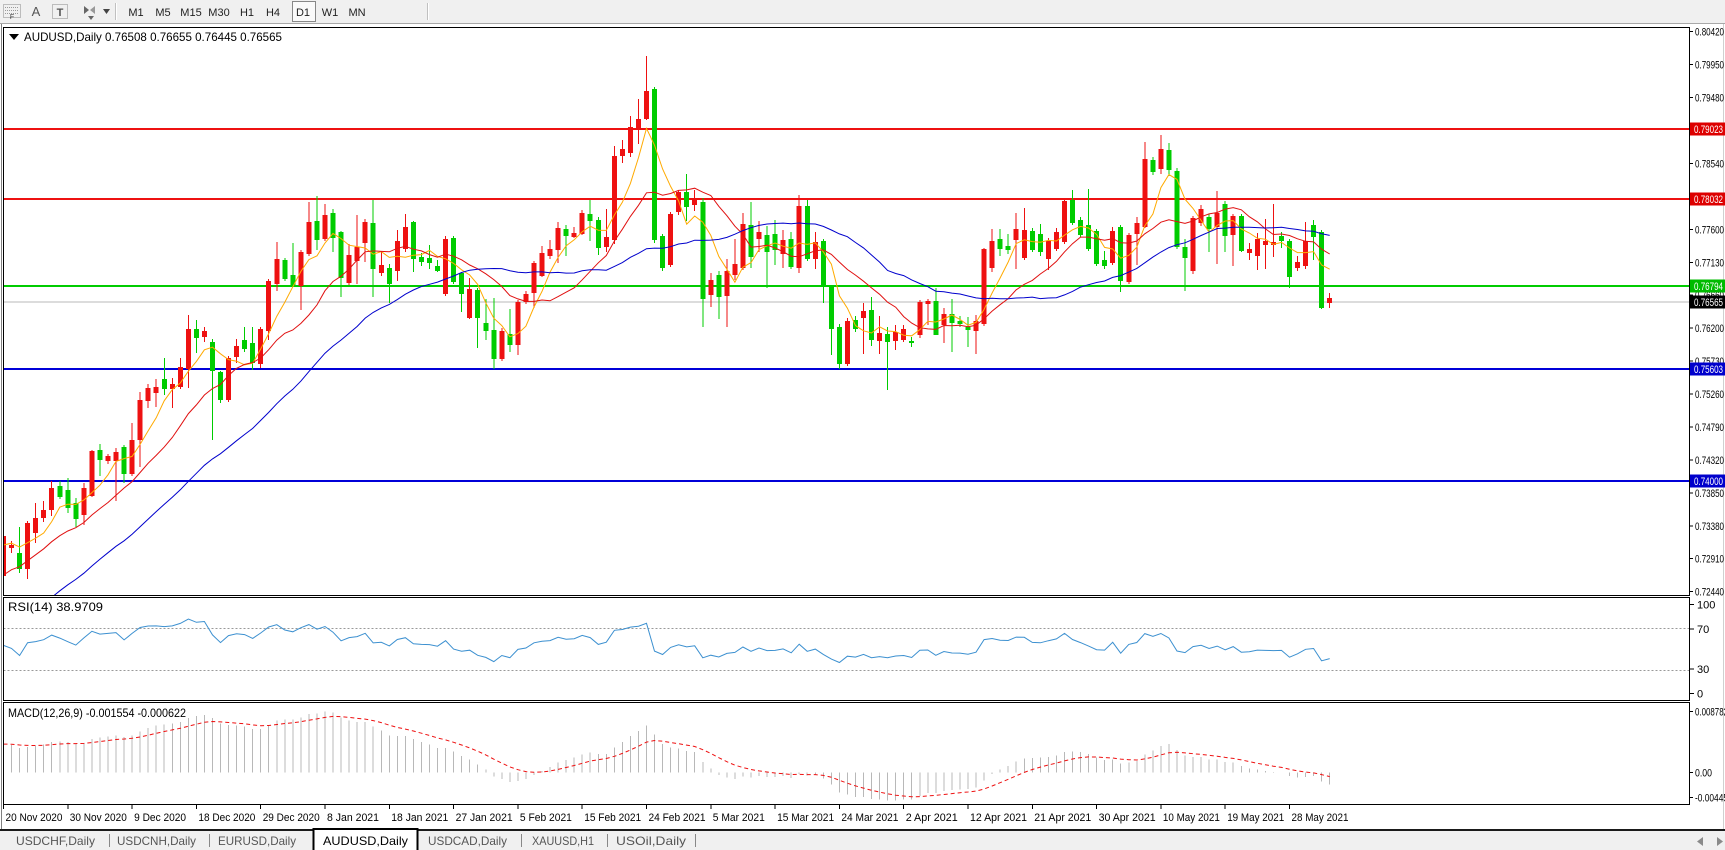  I want to click on svg-text: 0, so click(1700, 694).